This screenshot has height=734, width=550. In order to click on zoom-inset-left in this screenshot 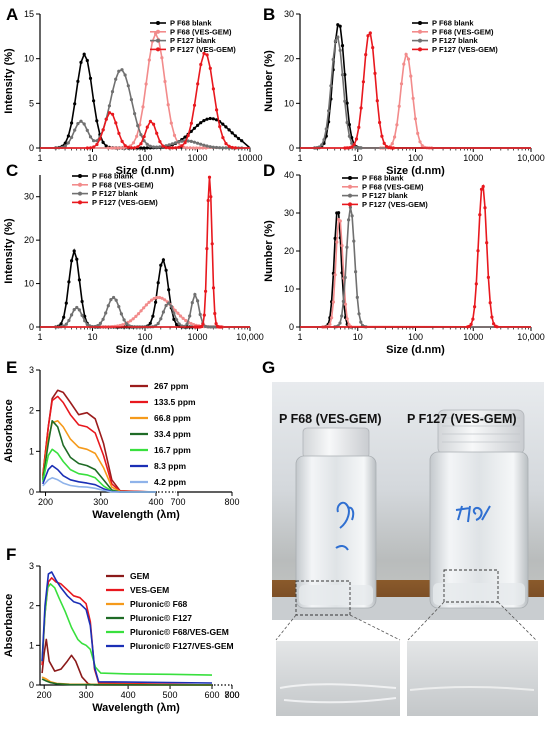, I will do `click(338, 678)`.